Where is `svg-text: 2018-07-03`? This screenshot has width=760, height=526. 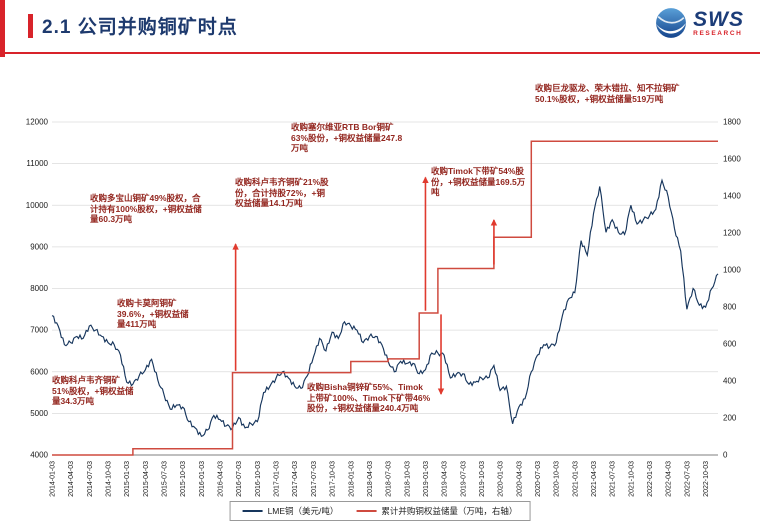
svg-text: 2018-07-03 is located at coordinates (389, 479).